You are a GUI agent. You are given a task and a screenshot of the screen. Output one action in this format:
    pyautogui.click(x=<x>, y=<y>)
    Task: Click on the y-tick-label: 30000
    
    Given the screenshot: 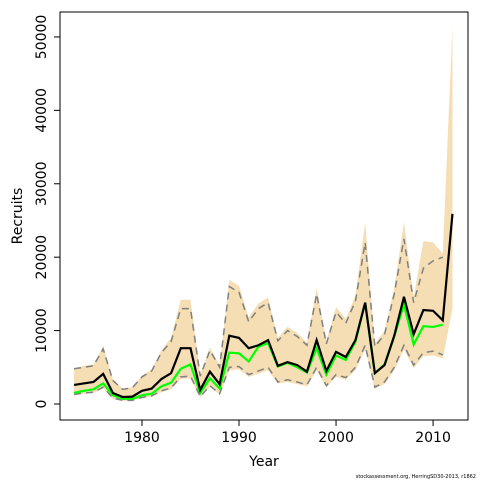 What is the action you would take?
    pyautogui.click(x=42, y=184)
    